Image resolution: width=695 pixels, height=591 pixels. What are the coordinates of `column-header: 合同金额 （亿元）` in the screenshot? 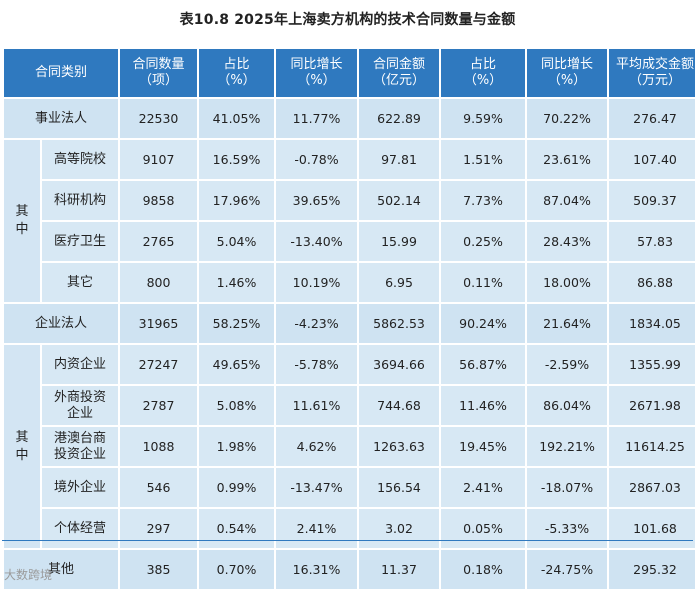 It's located at (399, 73).